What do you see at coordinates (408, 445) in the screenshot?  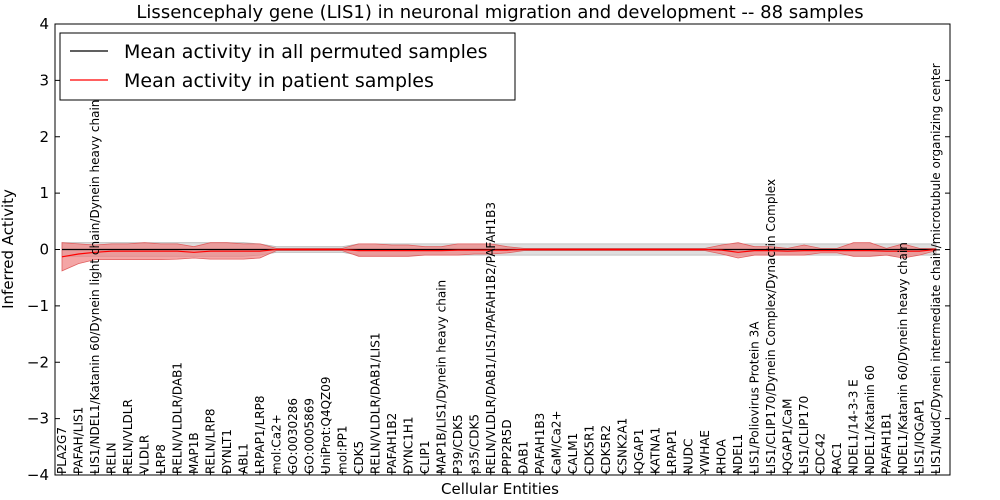 I see `x-tick-label: DYNC1H1` at bounding box center [408, 445].